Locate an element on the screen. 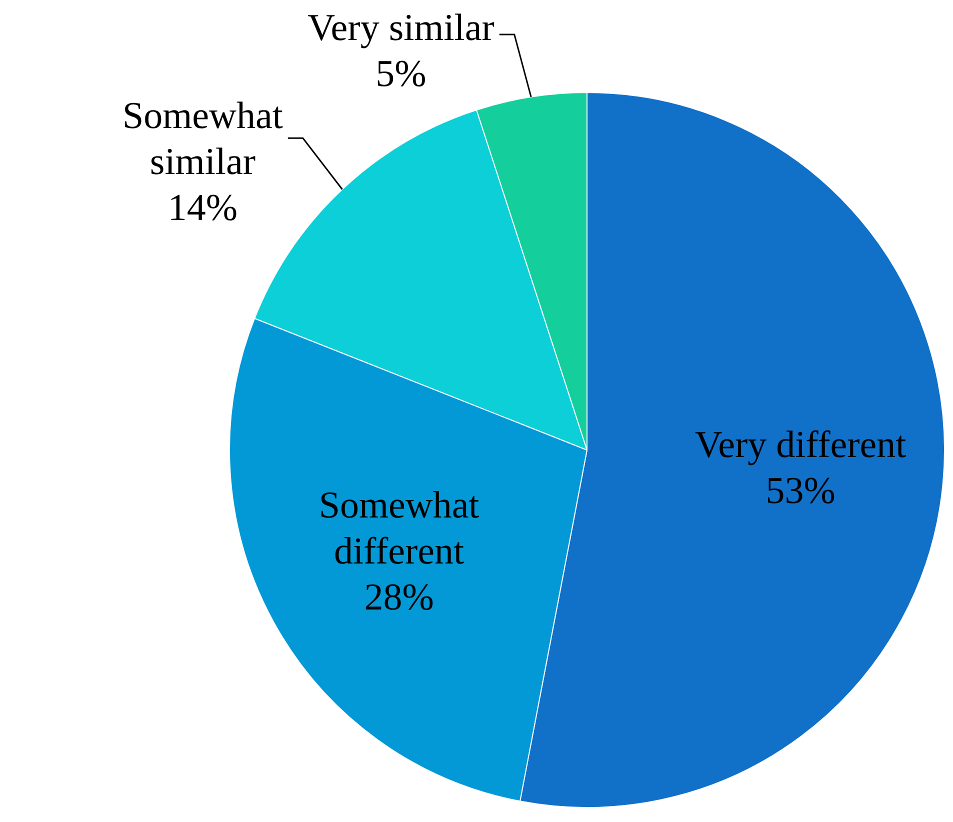  data-label: 14% is located at coordinates (203, 208).